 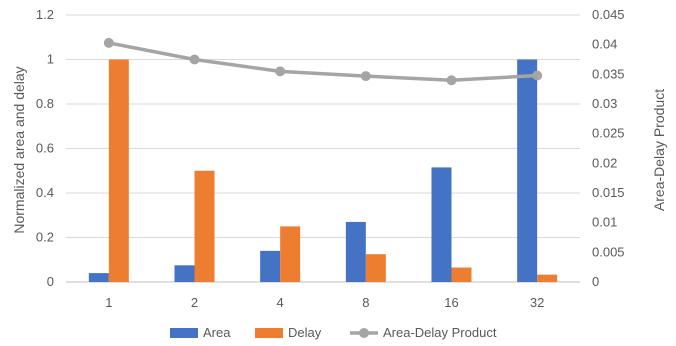 I want to click on y-axis-left-title: Normalized area and delay, so click(x=19, y=149).